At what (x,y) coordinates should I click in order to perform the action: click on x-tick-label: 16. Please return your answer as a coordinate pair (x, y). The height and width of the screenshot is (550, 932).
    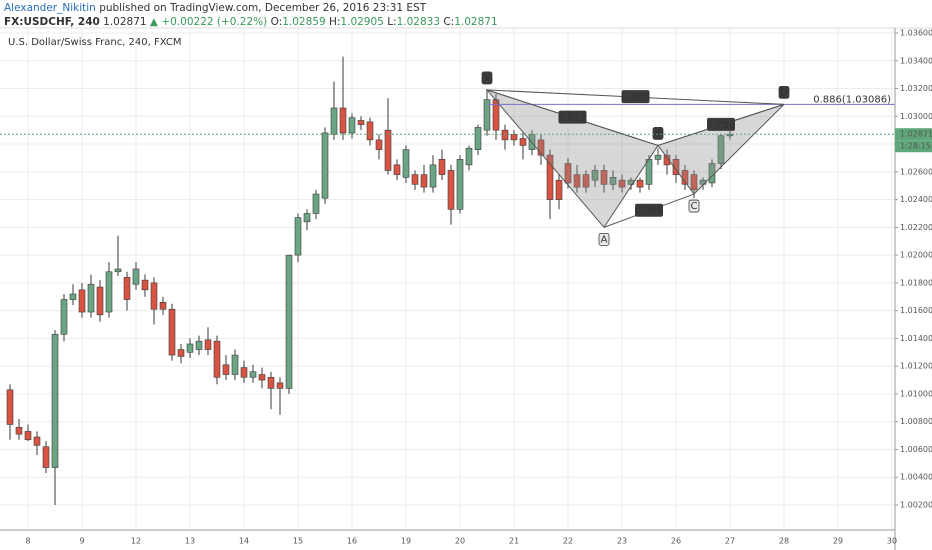
    Looking at the image, I should click on (352, 541).